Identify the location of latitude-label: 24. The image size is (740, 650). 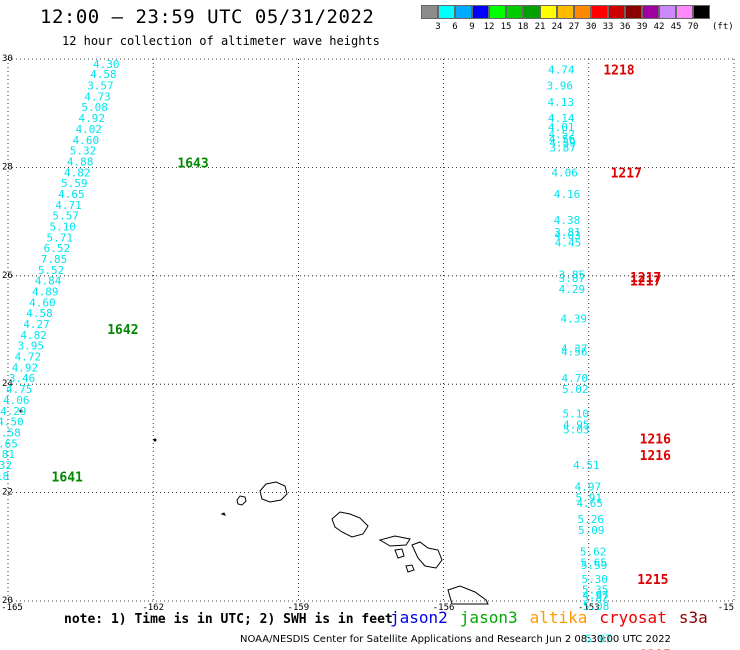
(7, 384).